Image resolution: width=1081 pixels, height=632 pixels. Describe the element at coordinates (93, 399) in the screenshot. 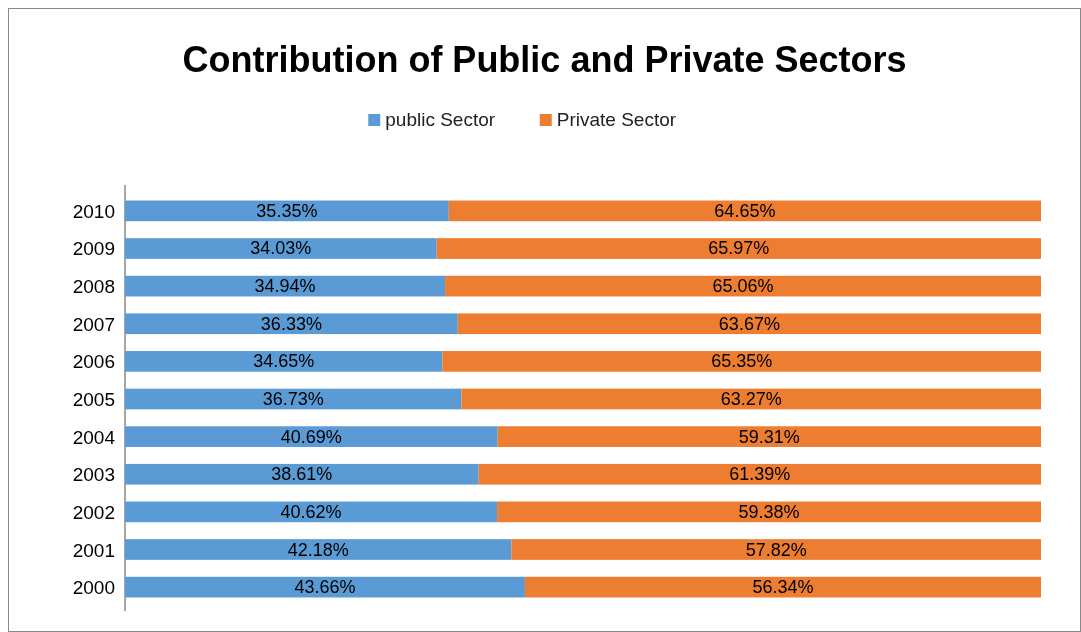

I see `y-tick-label: 2005` at that location.